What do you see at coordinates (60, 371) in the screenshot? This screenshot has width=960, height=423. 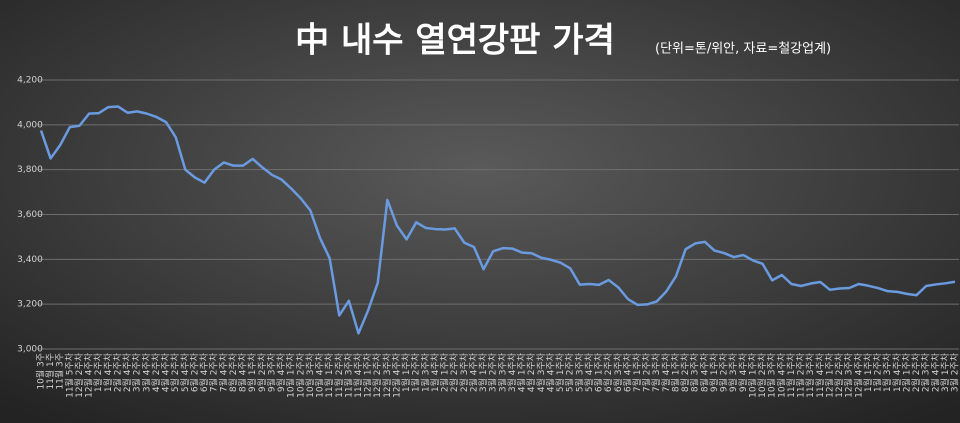 I see `x-tick-label: 11월 3주` at bounding box center [60, 371].